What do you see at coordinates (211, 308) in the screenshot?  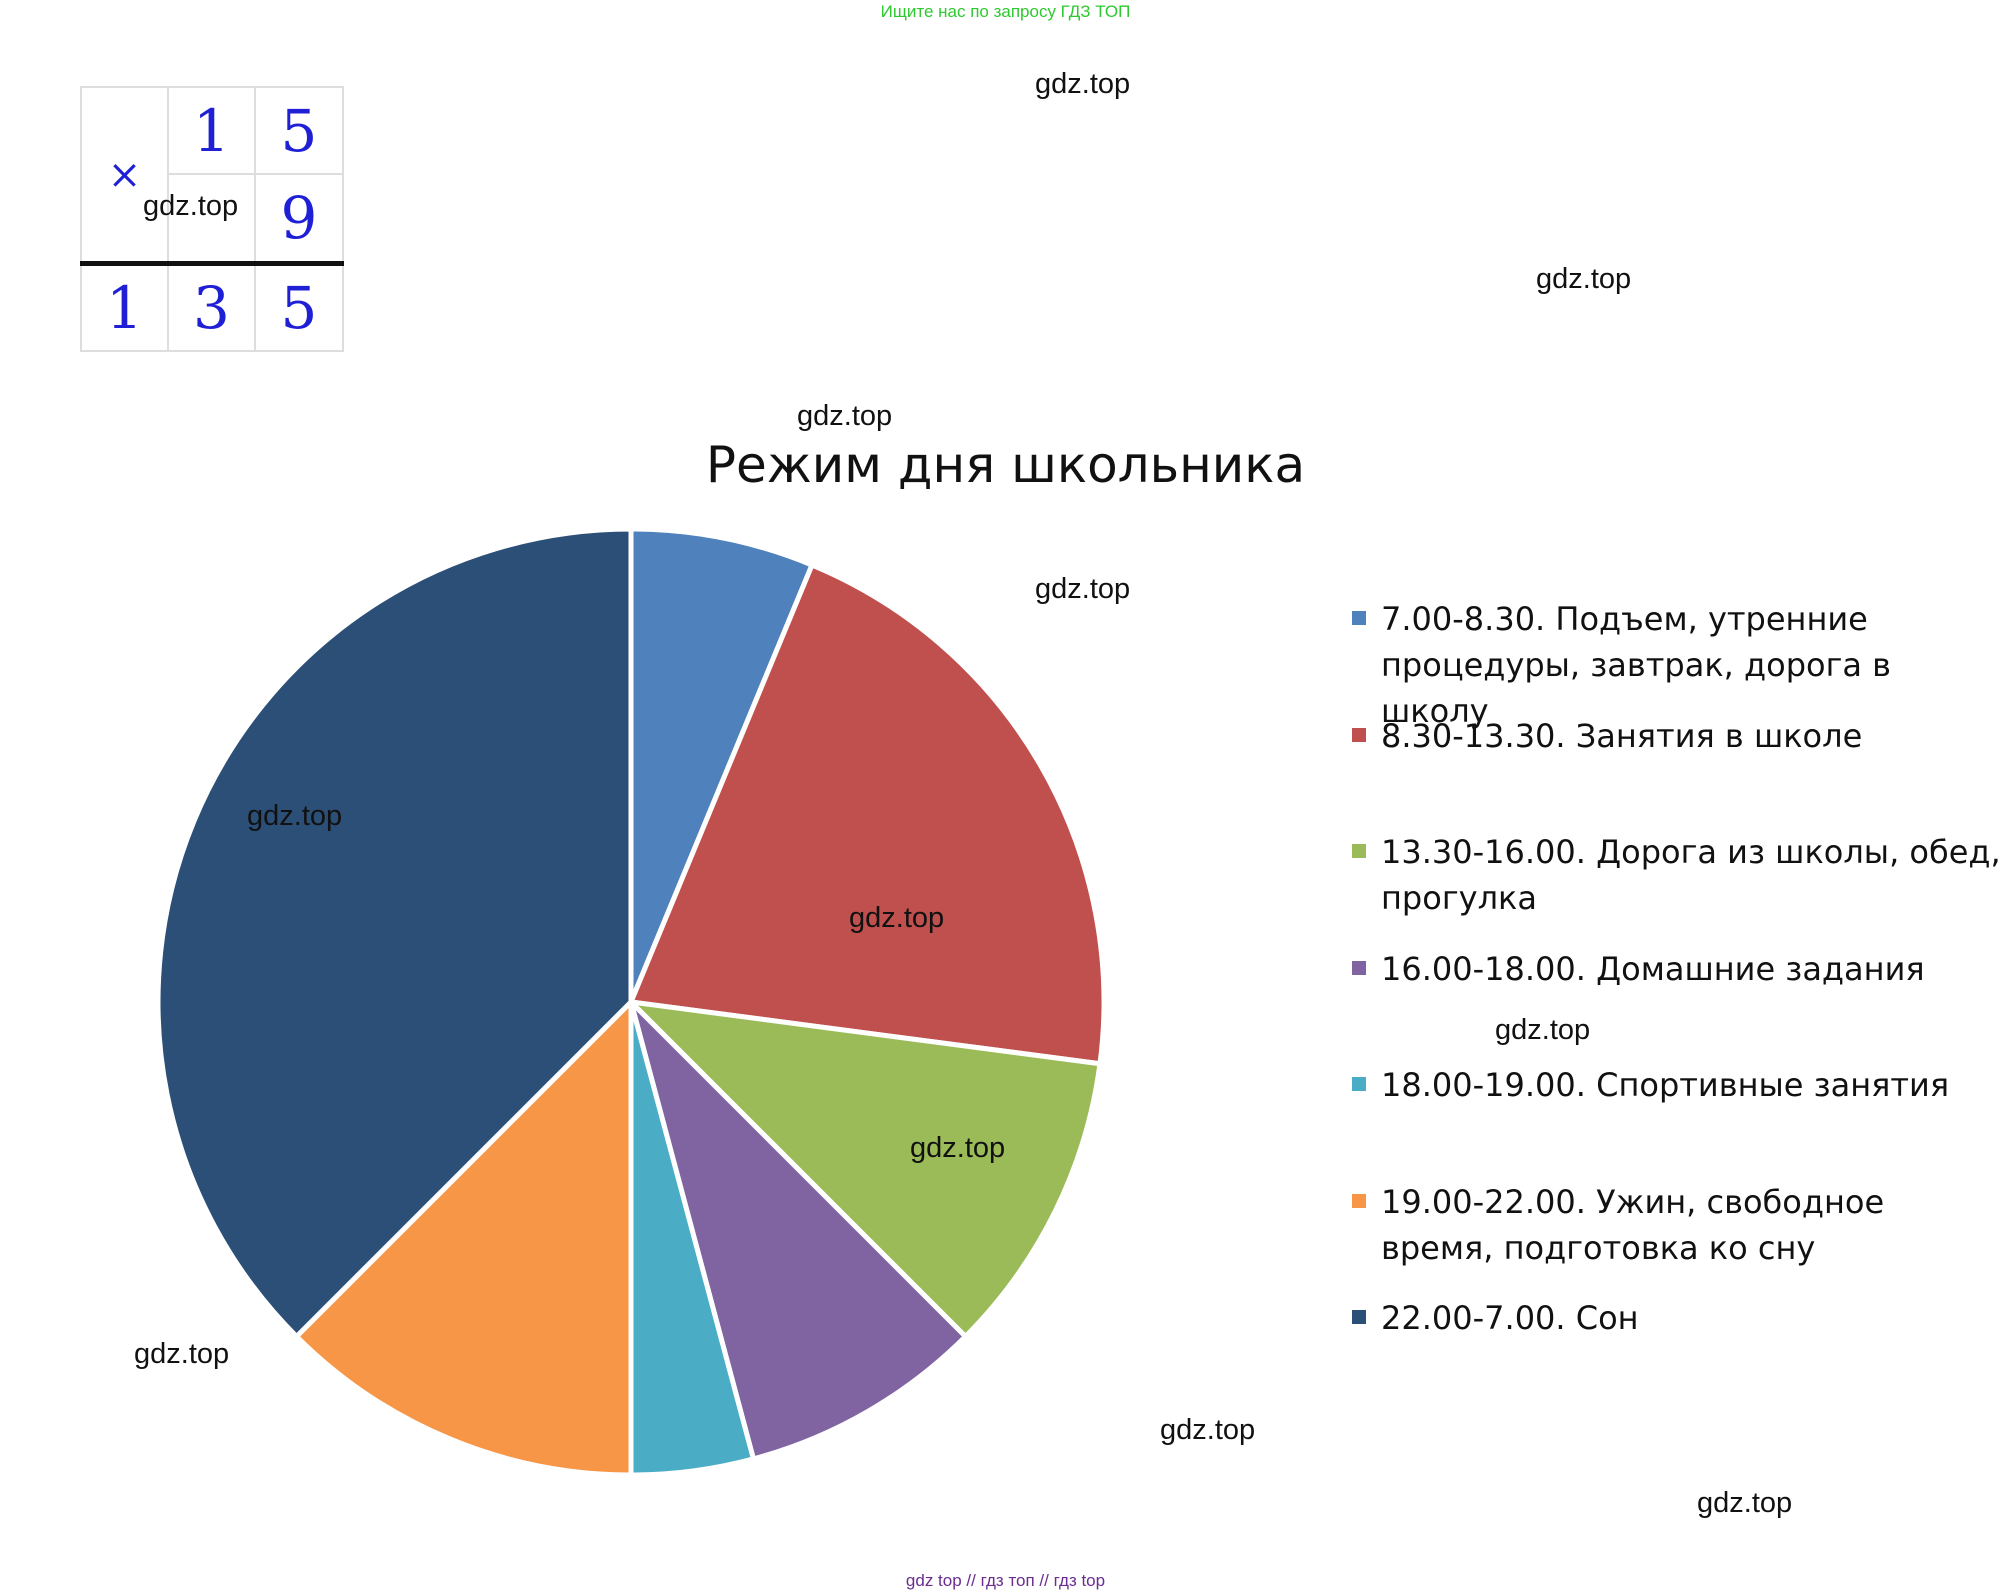 I see `result-digit-2: 3` at bounding box center [211, 308].